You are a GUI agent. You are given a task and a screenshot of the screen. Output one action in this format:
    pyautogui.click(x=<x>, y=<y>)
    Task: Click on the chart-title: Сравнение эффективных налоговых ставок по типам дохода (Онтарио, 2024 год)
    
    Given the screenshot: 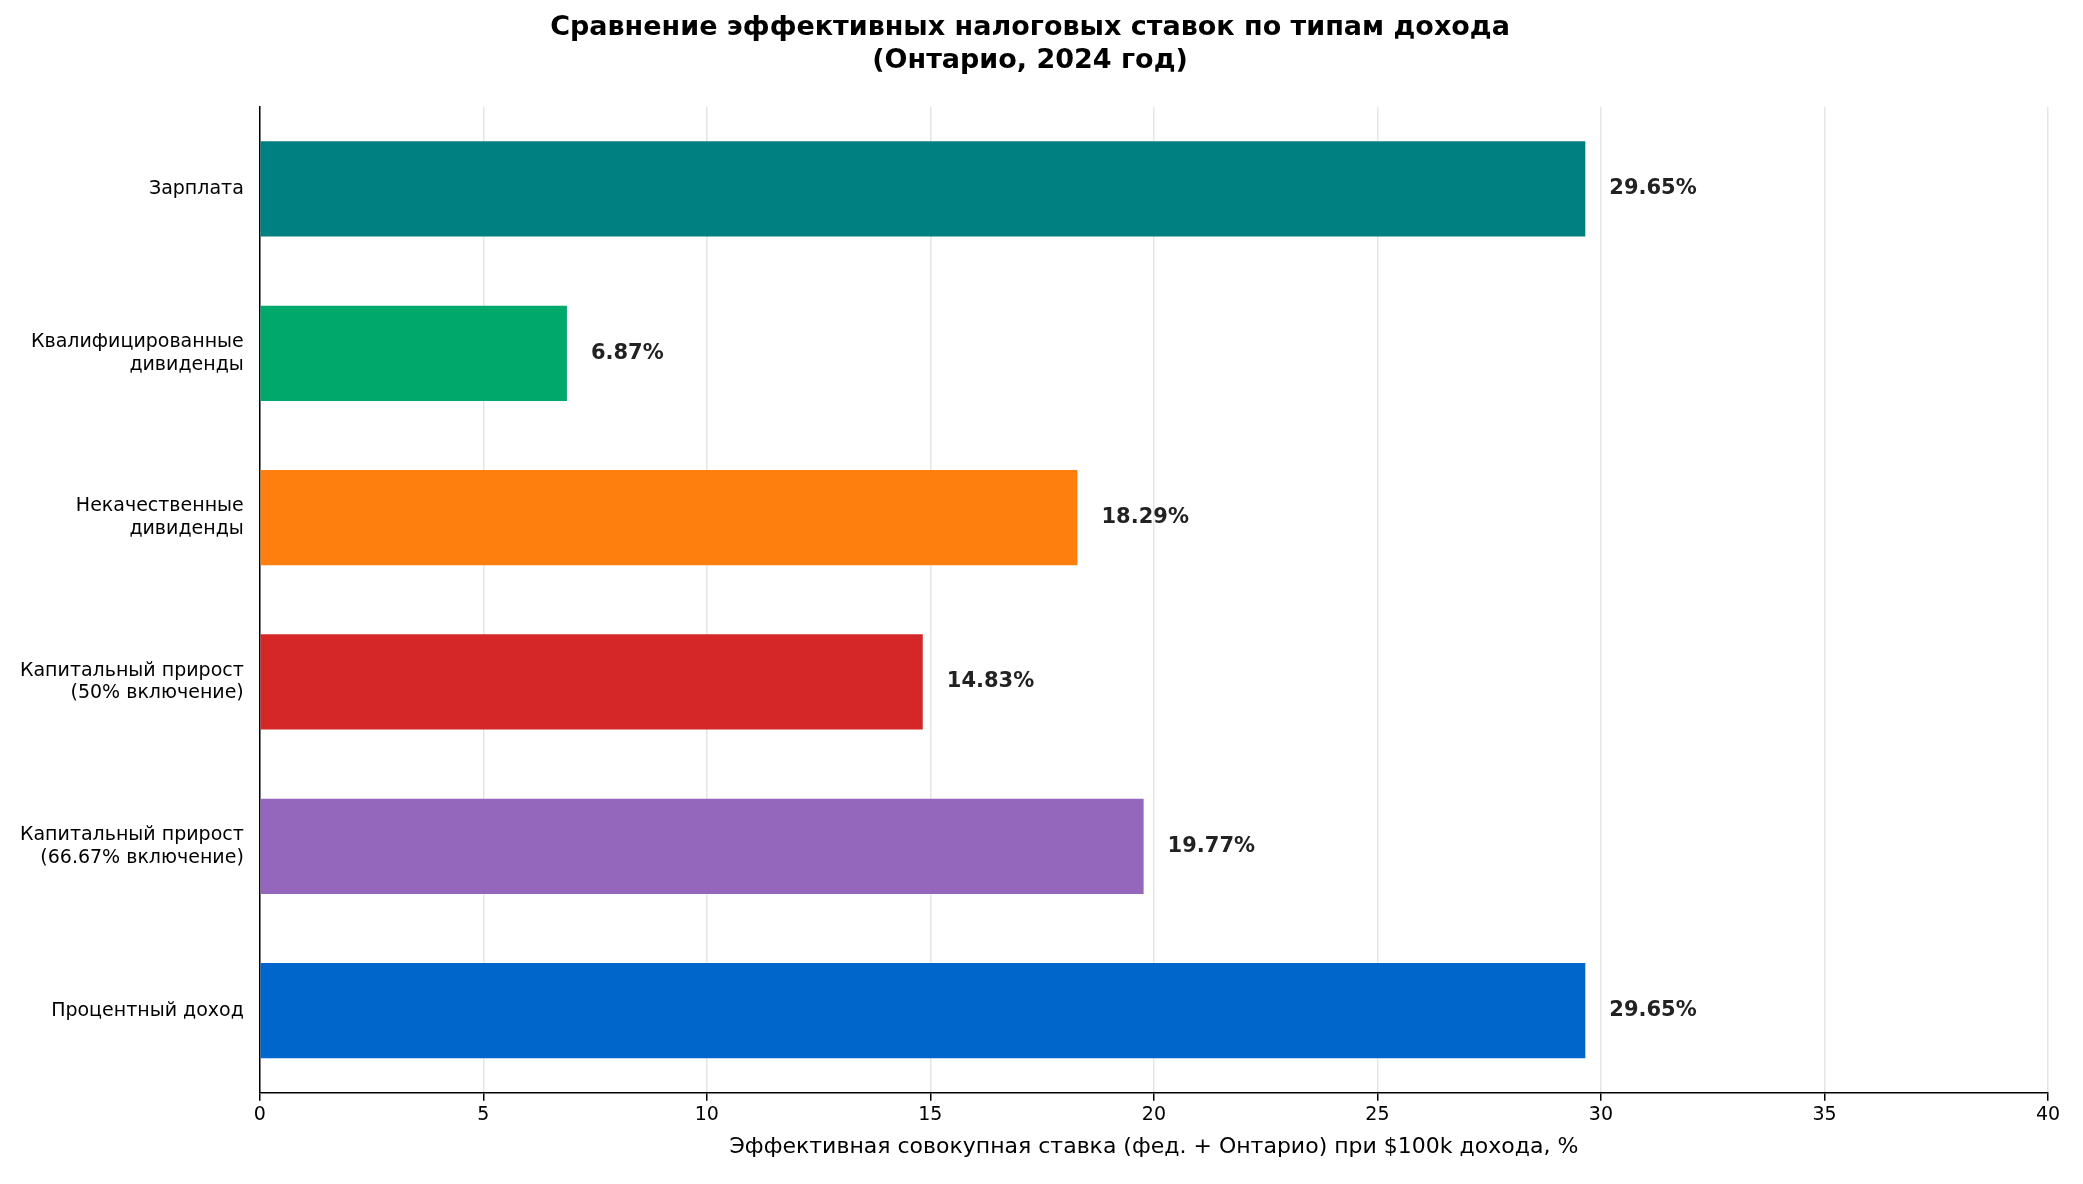 What is the action you would take?
    pyautogui.click(x=1030, y=42)
    